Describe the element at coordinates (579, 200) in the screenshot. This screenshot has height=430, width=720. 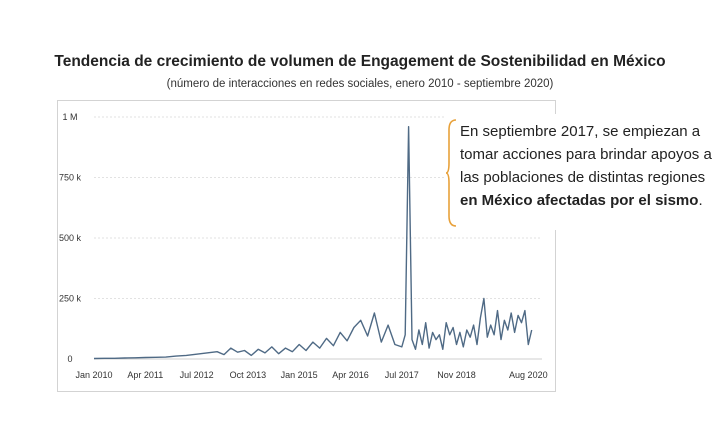
I see `annotation-text-bold: en México afectadas por el sismo` at that location.